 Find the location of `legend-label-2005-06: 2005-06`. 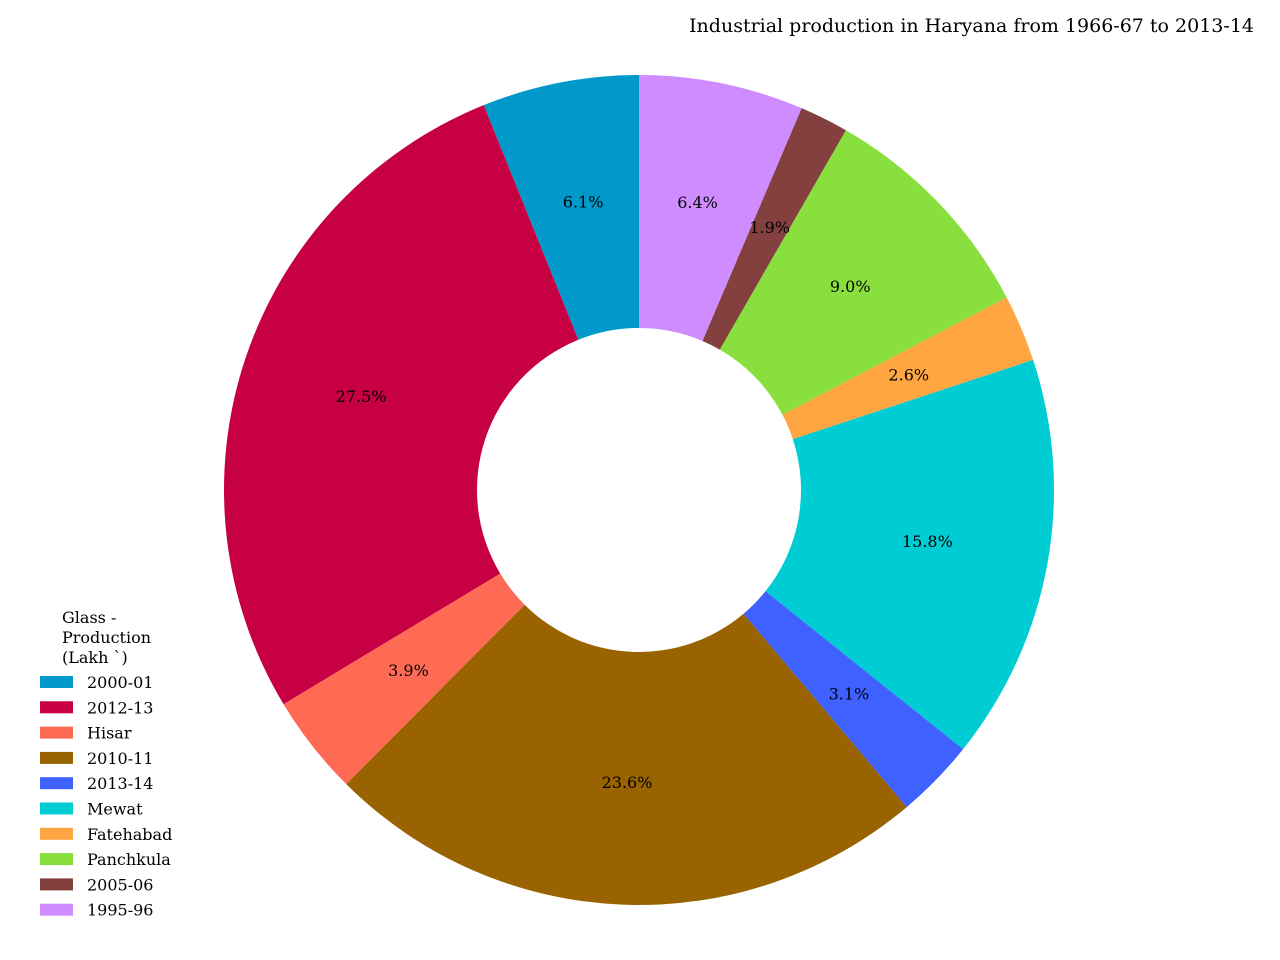

legend-label-2005-06: 2005-06 is located at coordinates (120, 884).